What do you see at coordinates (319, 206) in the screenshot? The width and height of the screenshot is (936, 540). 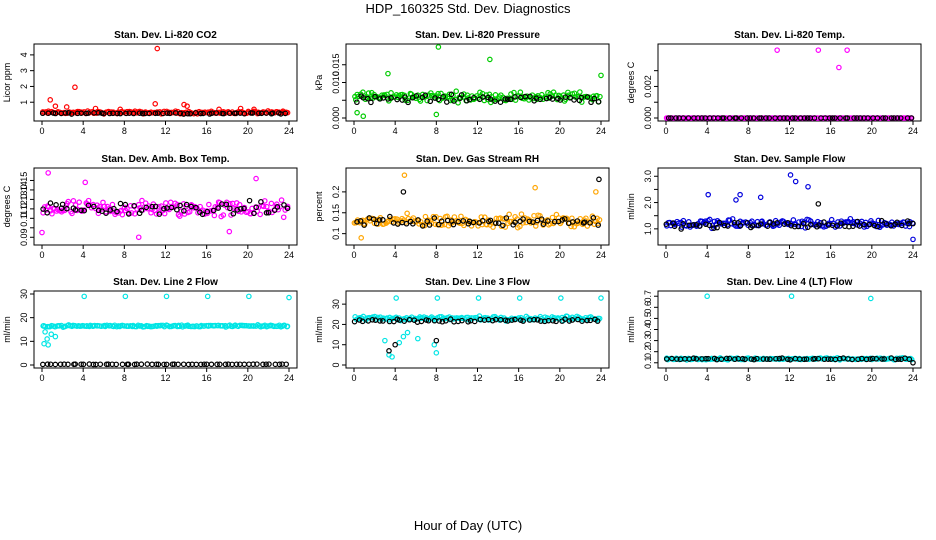 I see `y-axis-label: percent` at bounding box center [319, 206].